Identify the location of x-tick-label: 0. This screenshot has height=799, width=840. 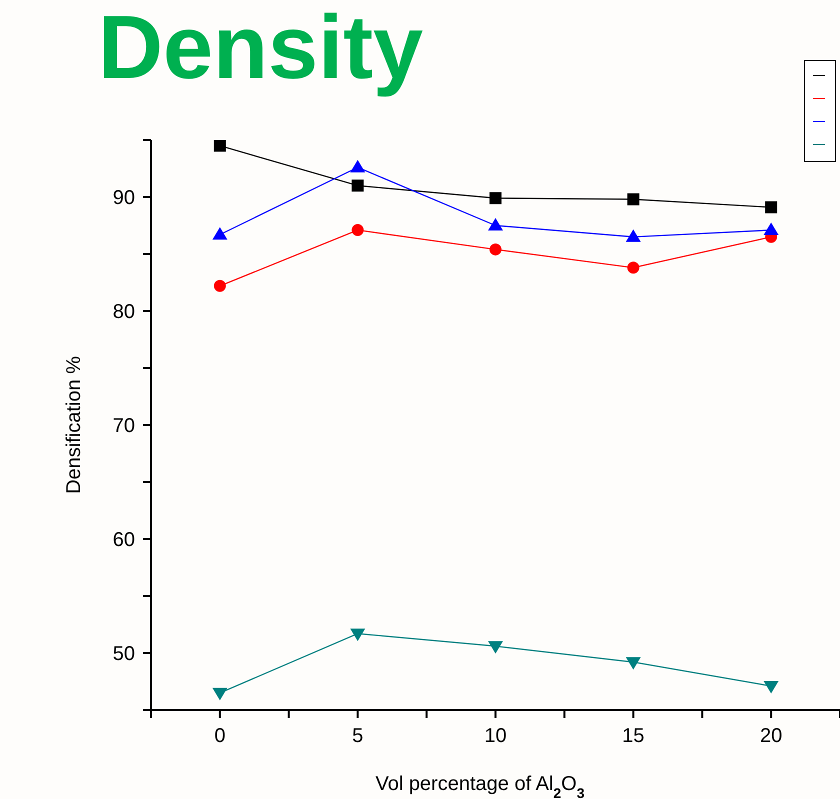
(220, 736).